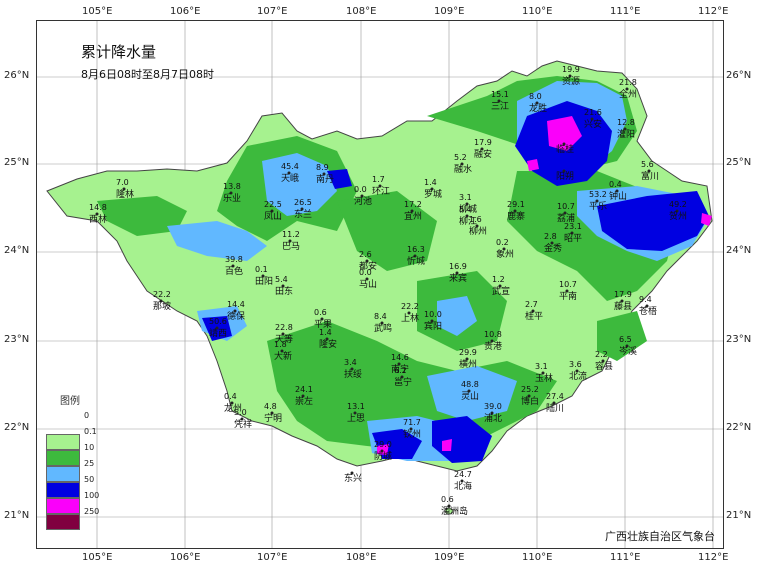 Image resolution: width=764 pixels, height=572 pixels. What do you see at coordinates (290, 166) in the screenshot?
I see `rainfall-value: 45.4` at bounding box center [290, 166].